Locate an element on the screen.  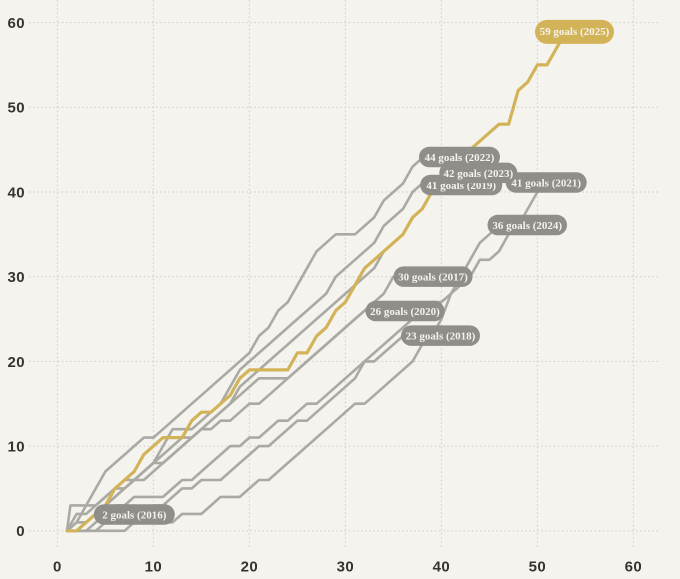
svg-text: 30 goals (2017) is located at coordinates (433, 278).